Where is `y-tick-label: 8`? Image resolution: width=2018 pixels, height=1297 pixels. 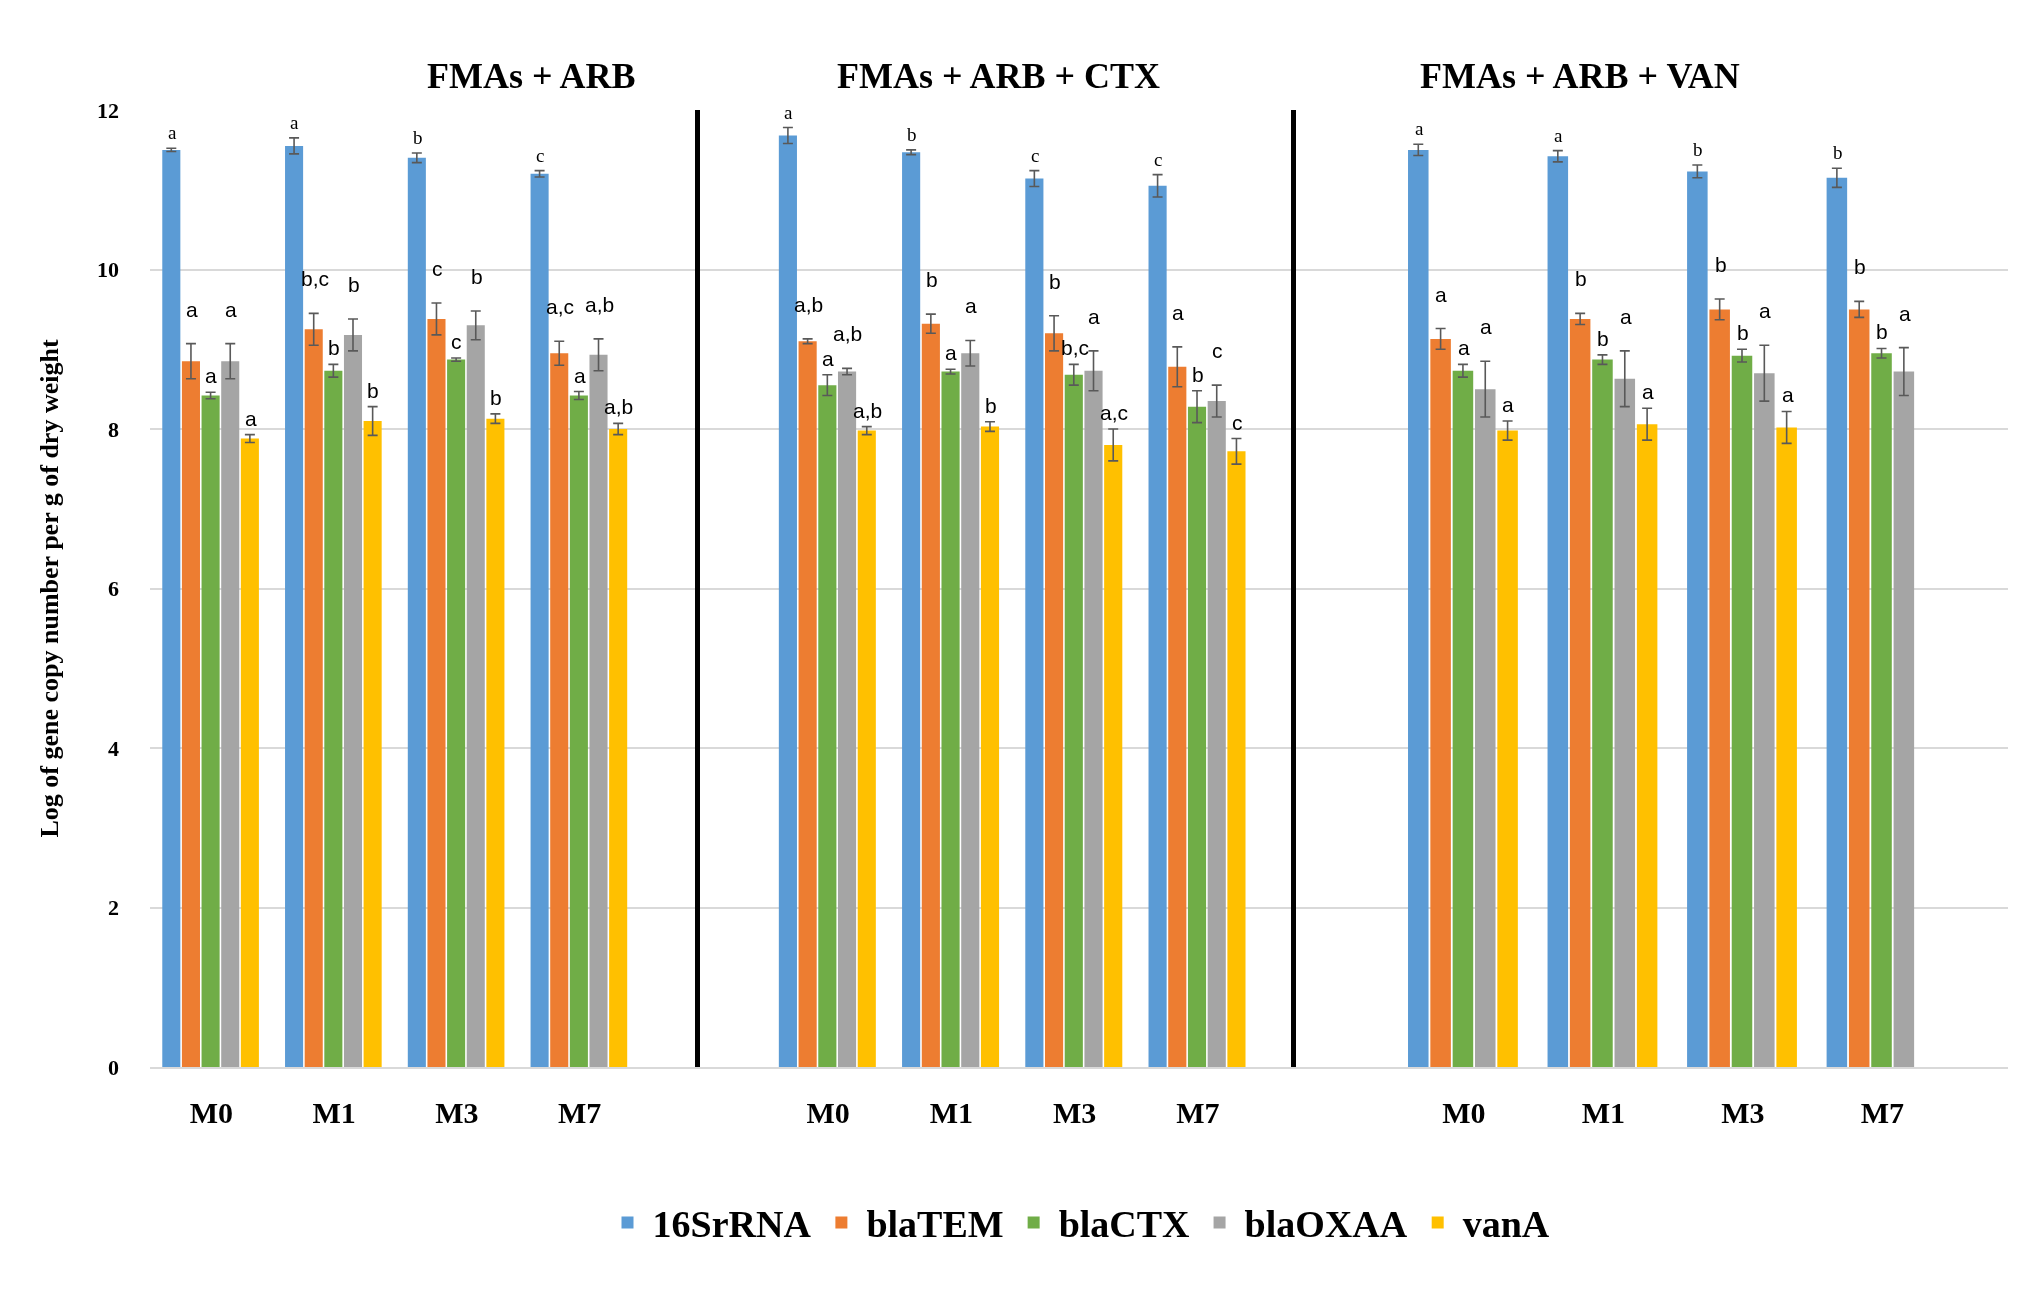 y-tick-label: 8 is located at coordinates (113, 429).